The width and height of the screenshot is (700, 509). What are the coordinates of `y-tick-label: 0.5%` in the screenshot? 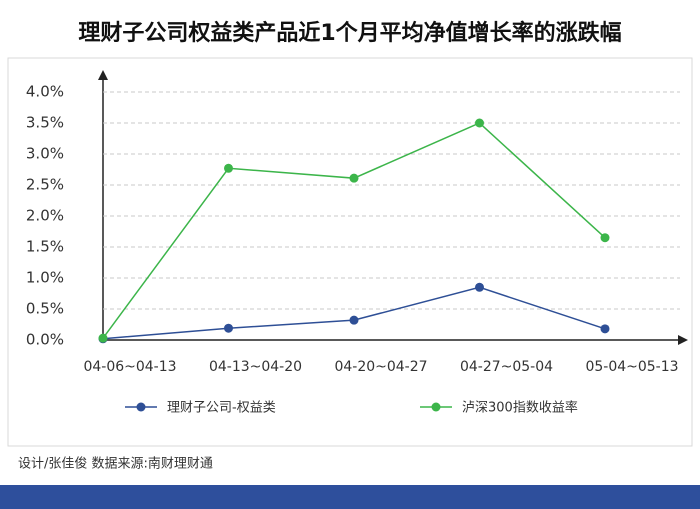 It's located at (45, 309).